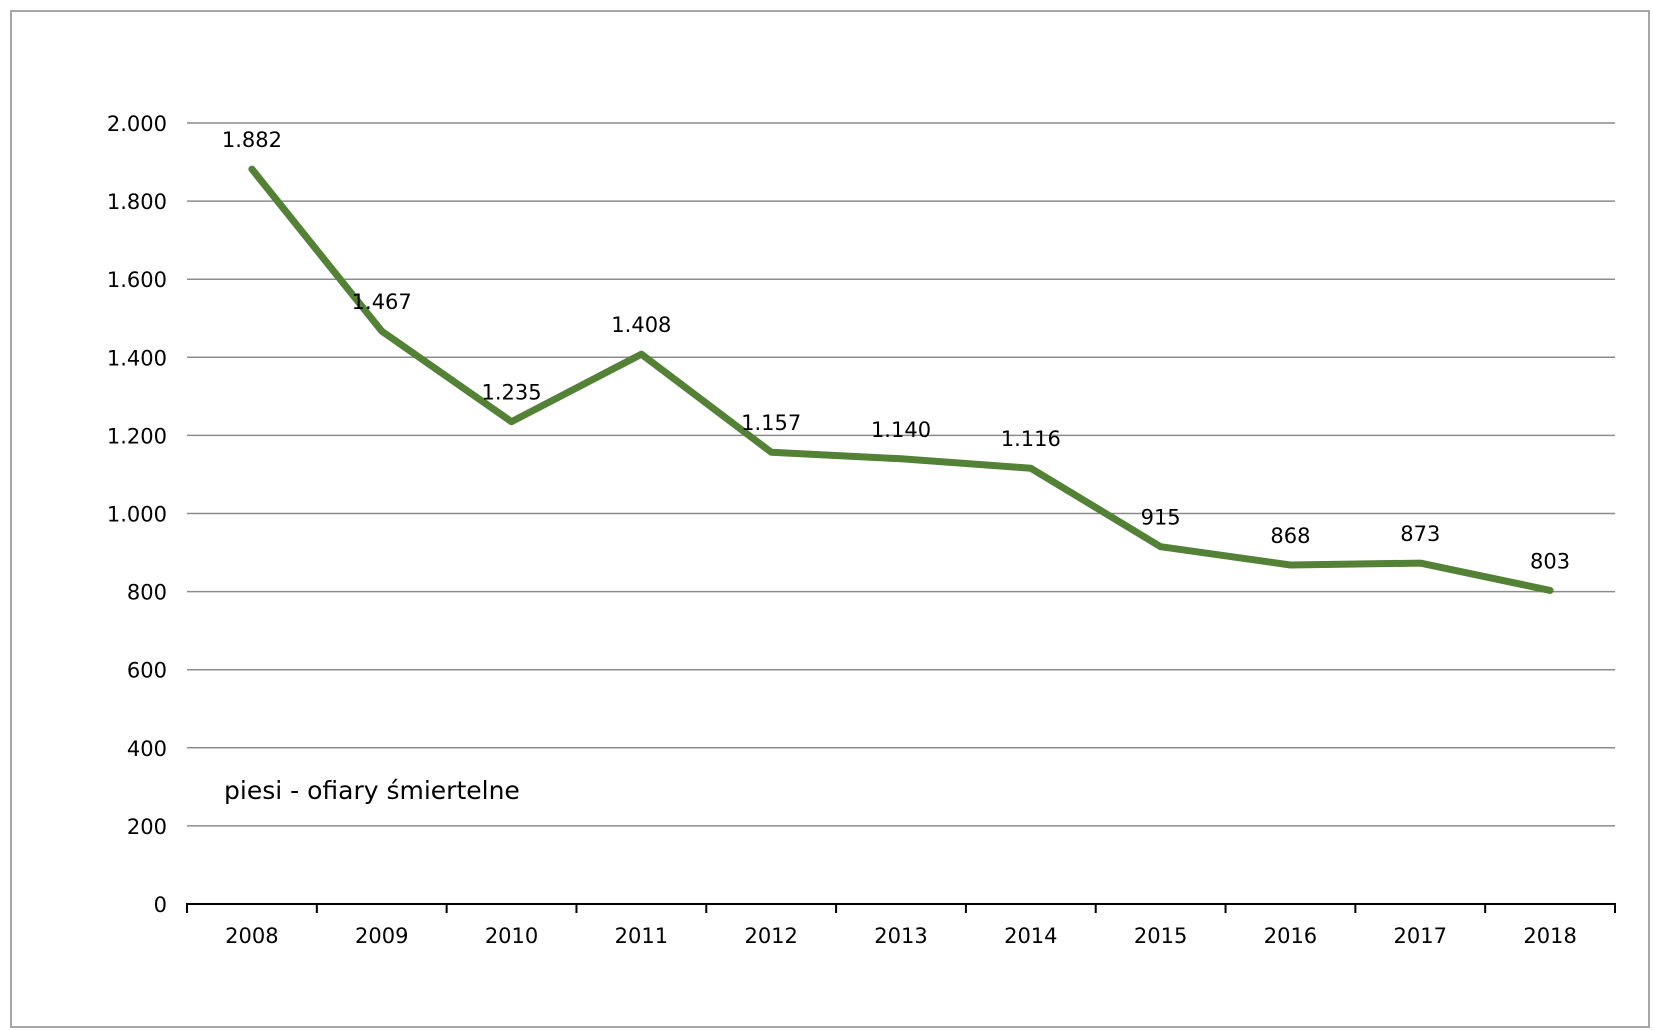  Describe the element at coordinates (1290, 936) in the screenshot. I see `x-tick-label: 2016` at that location.